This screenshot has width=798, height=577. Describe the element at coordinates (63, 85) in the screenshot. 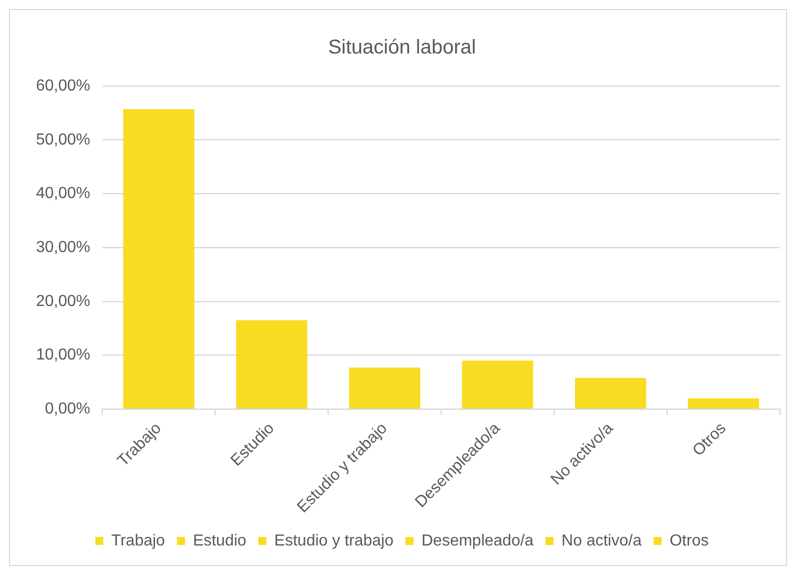

I see `y-tick-label: 60,00%` at that location.